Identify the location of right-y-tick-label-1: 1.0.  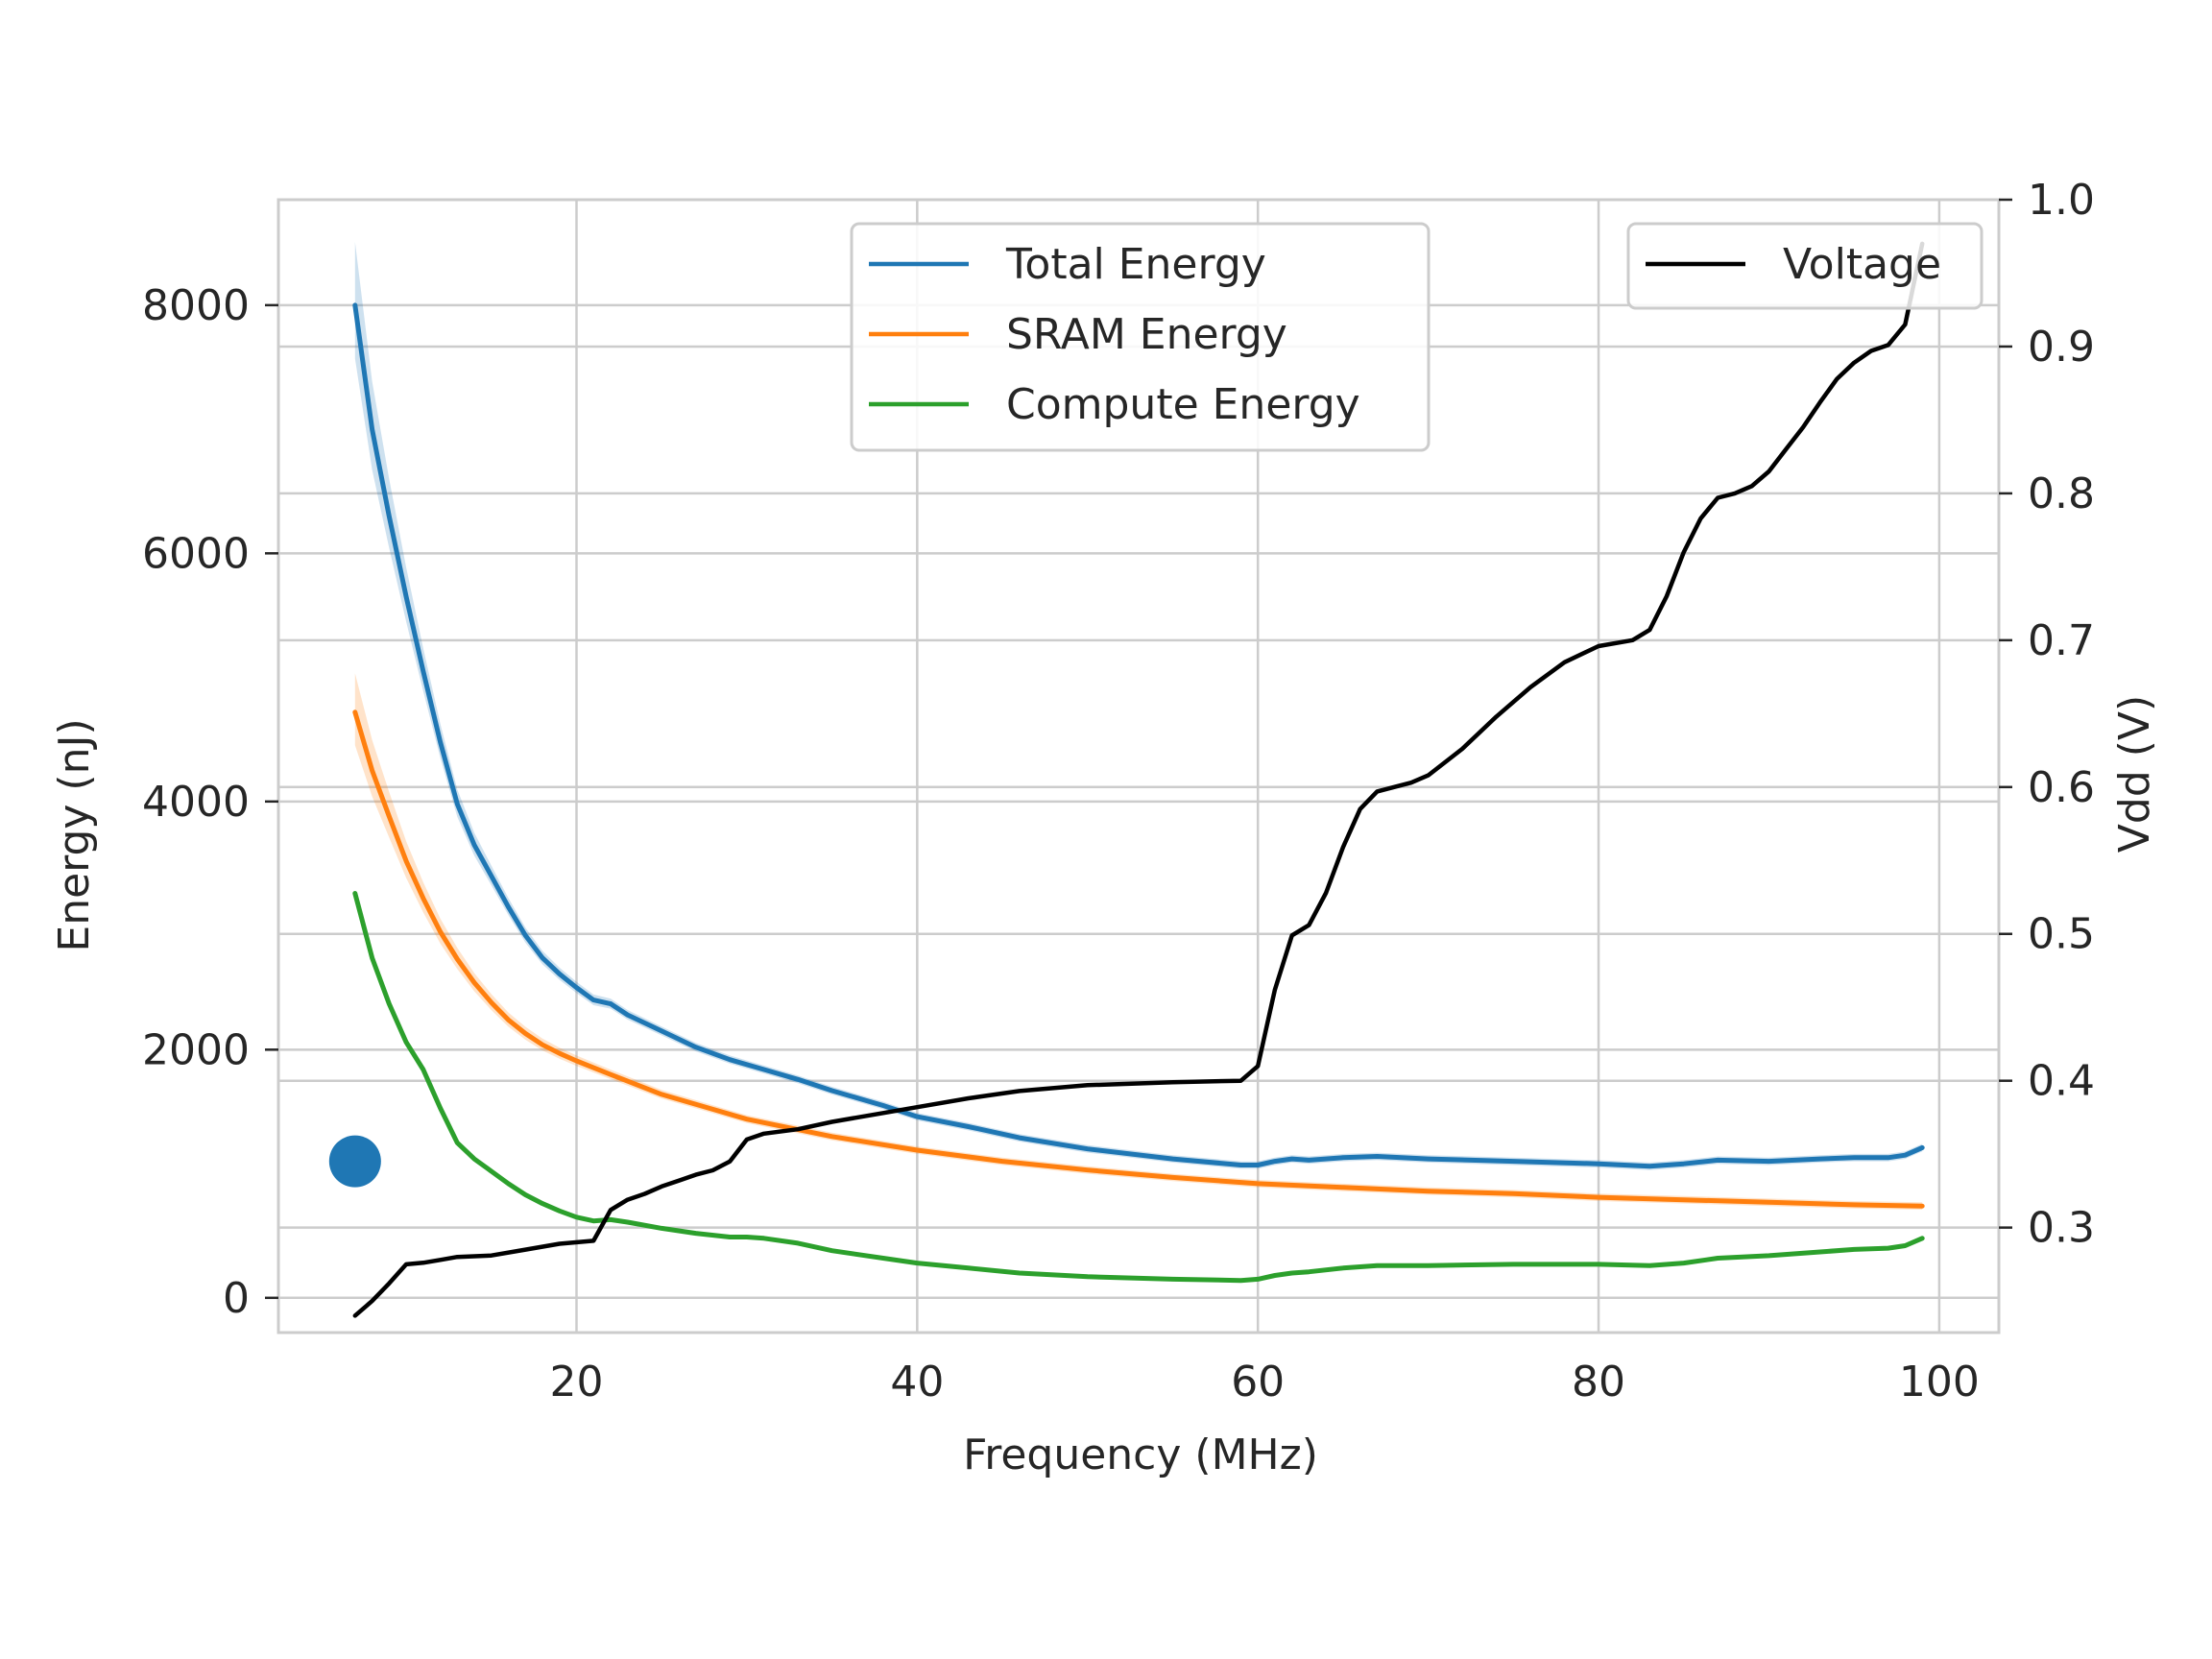
(2061, 200).